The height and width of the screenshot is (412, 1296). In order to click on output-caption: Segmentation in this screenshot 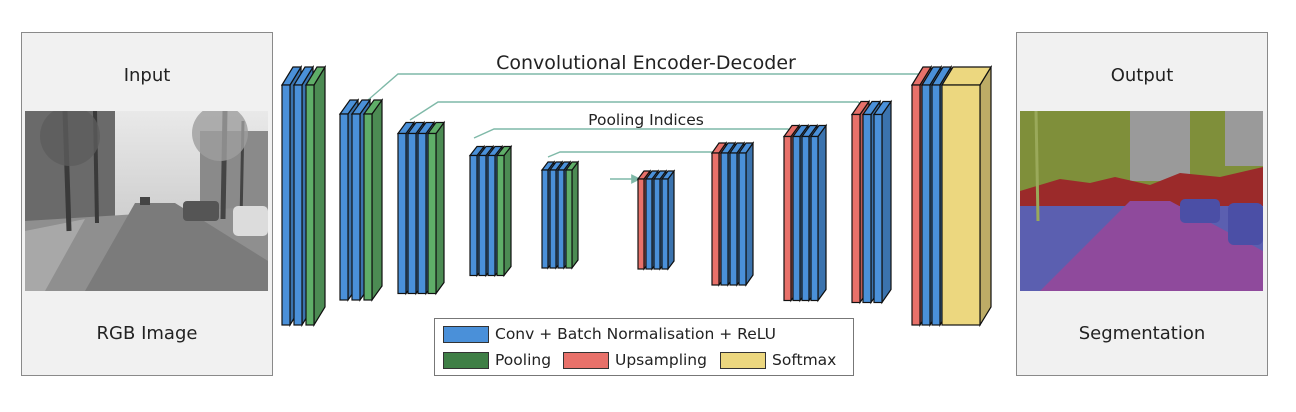, I will do `click(1142, 333)`.